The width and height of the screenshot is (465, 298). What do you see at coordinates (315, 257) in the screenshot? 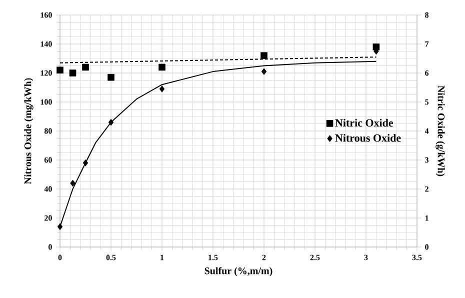
I see `x-tick-label: 2.5` at bounding box center [315, 257].